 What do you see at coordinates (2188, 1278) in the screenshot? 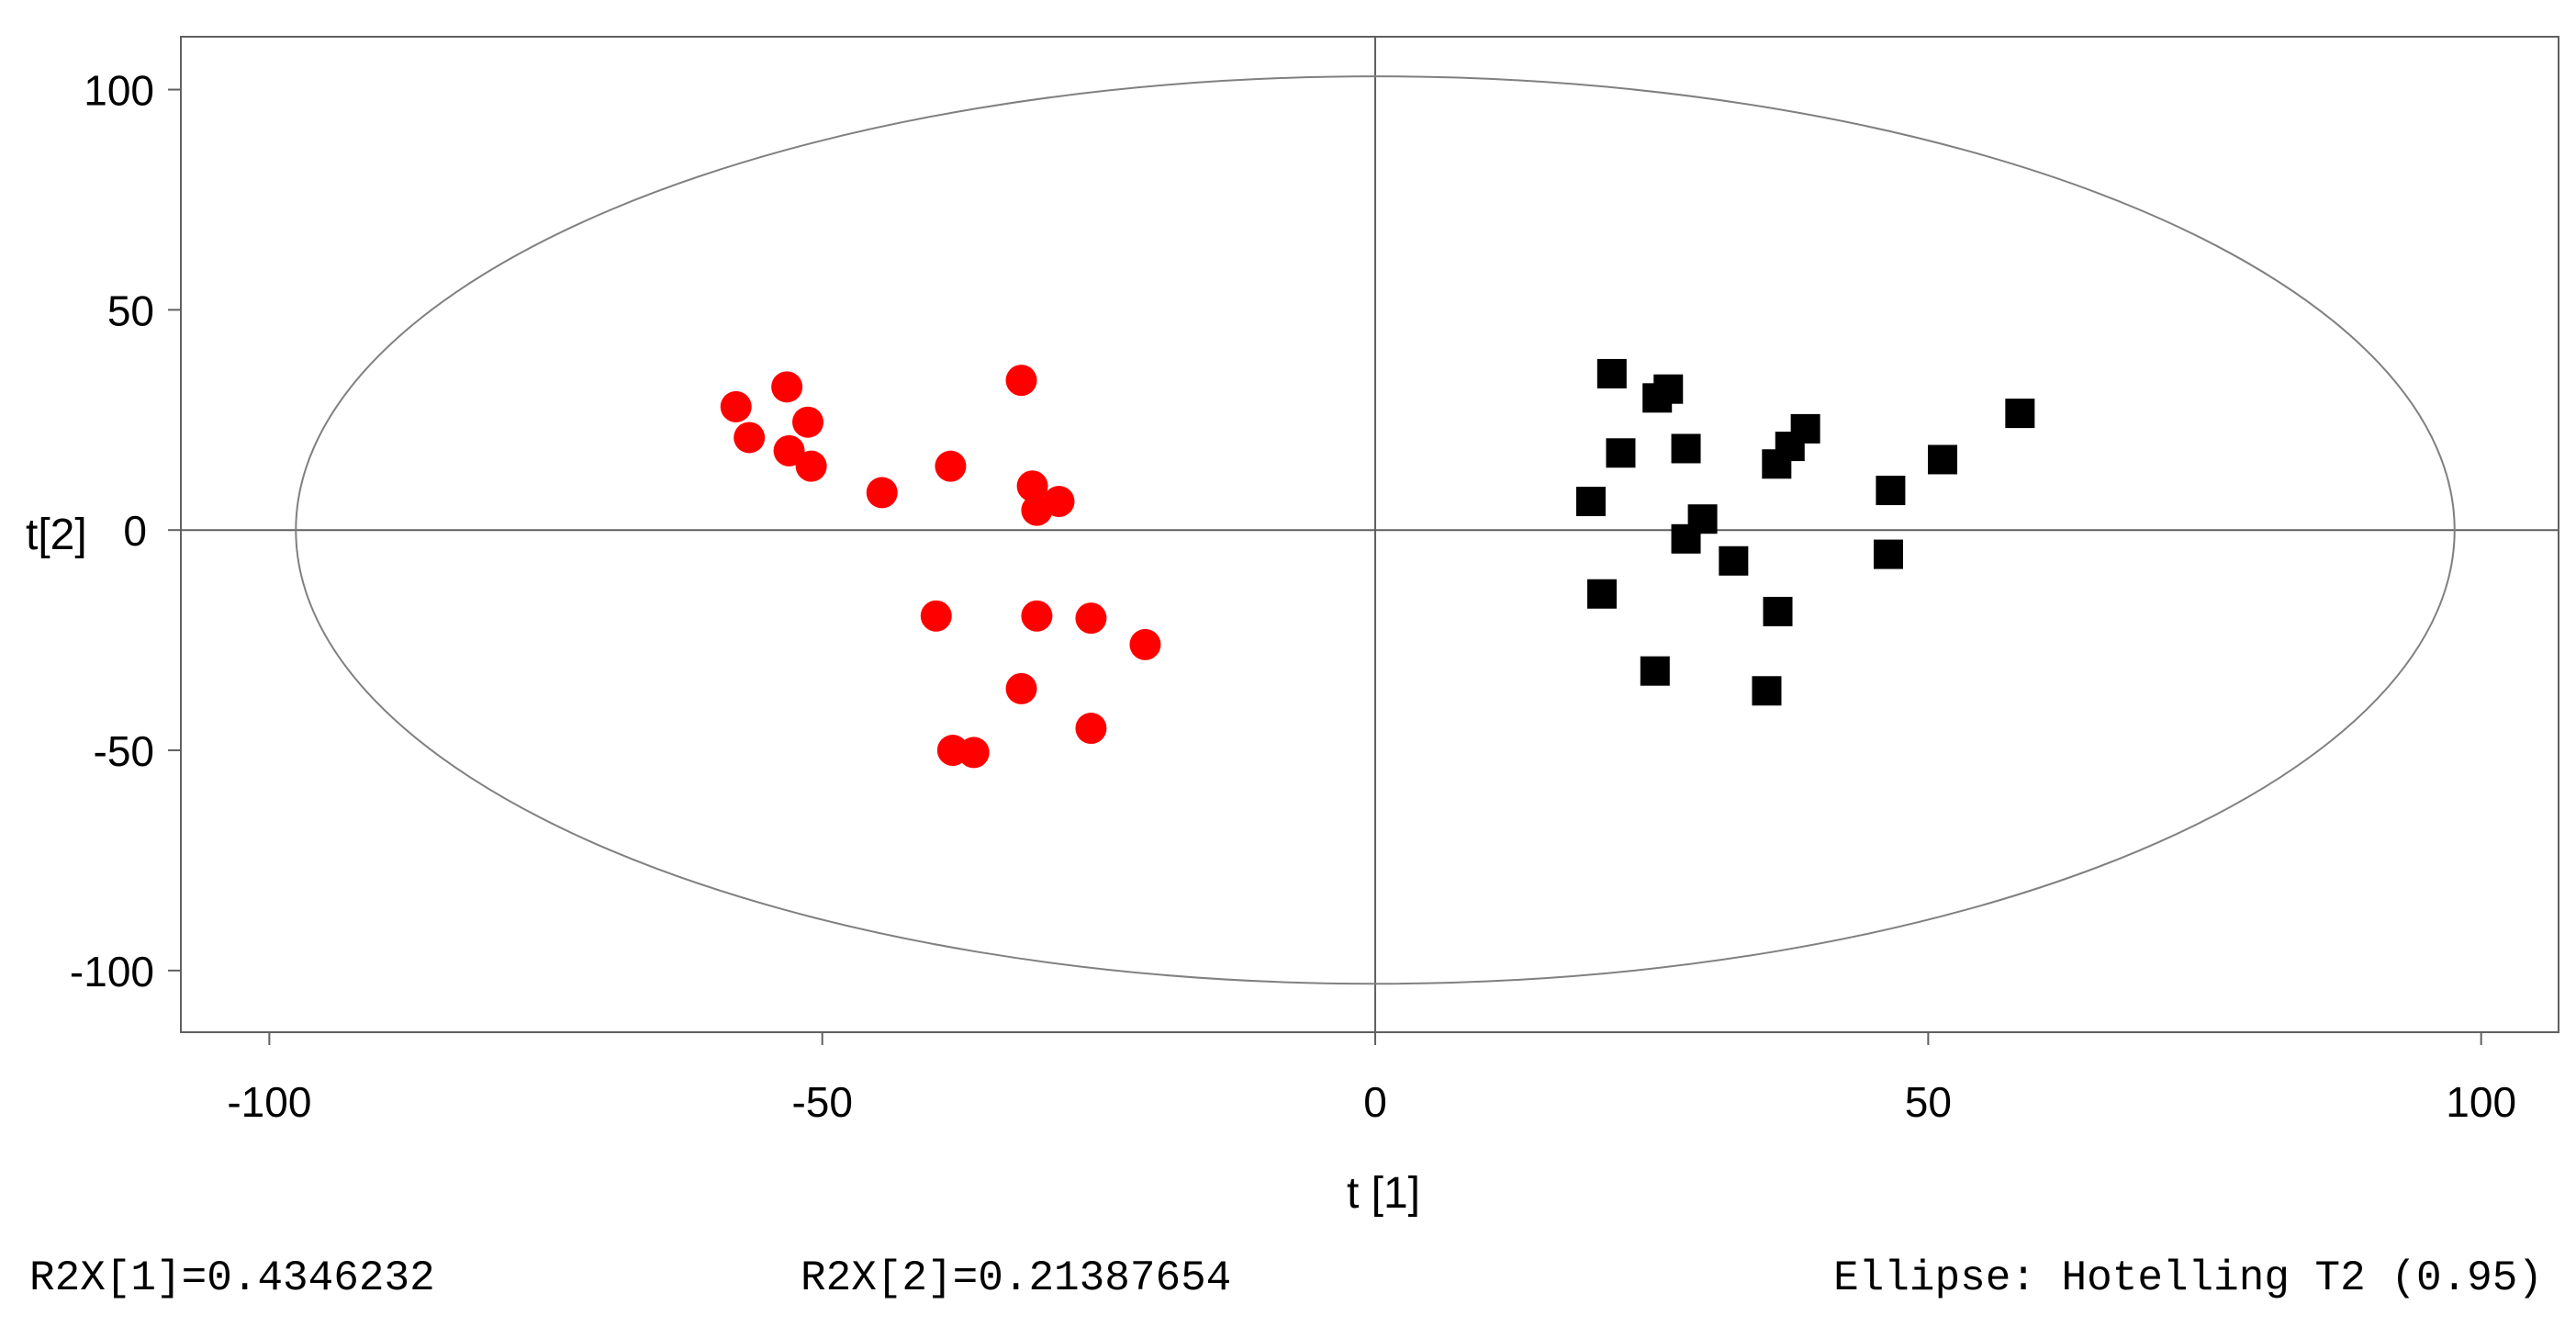
I see `ellipse-label: Ellipse: Hotelling T2 (0.95)` at bounding box center [2188, 1278].